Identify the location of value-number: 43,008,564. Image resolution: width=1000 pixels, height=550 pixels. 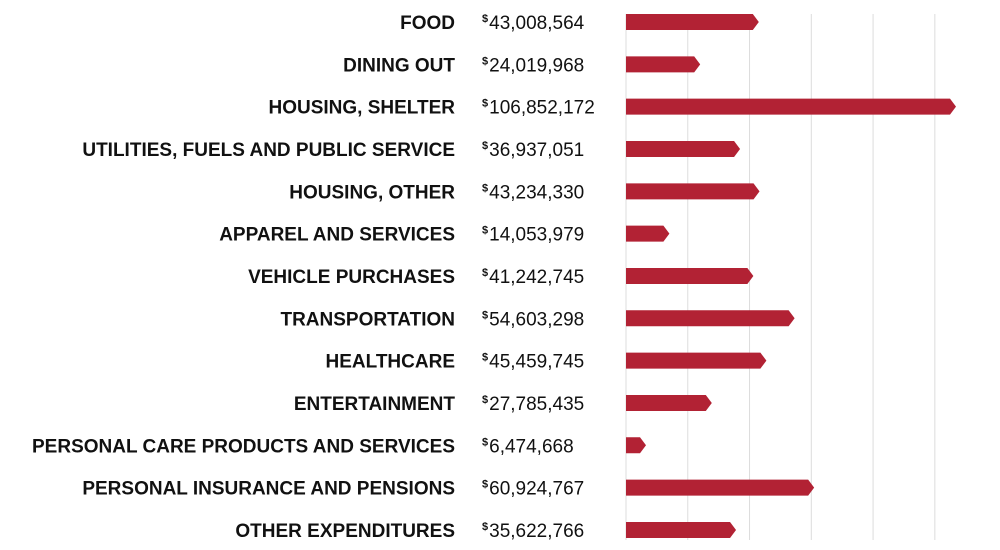
(537, 23).